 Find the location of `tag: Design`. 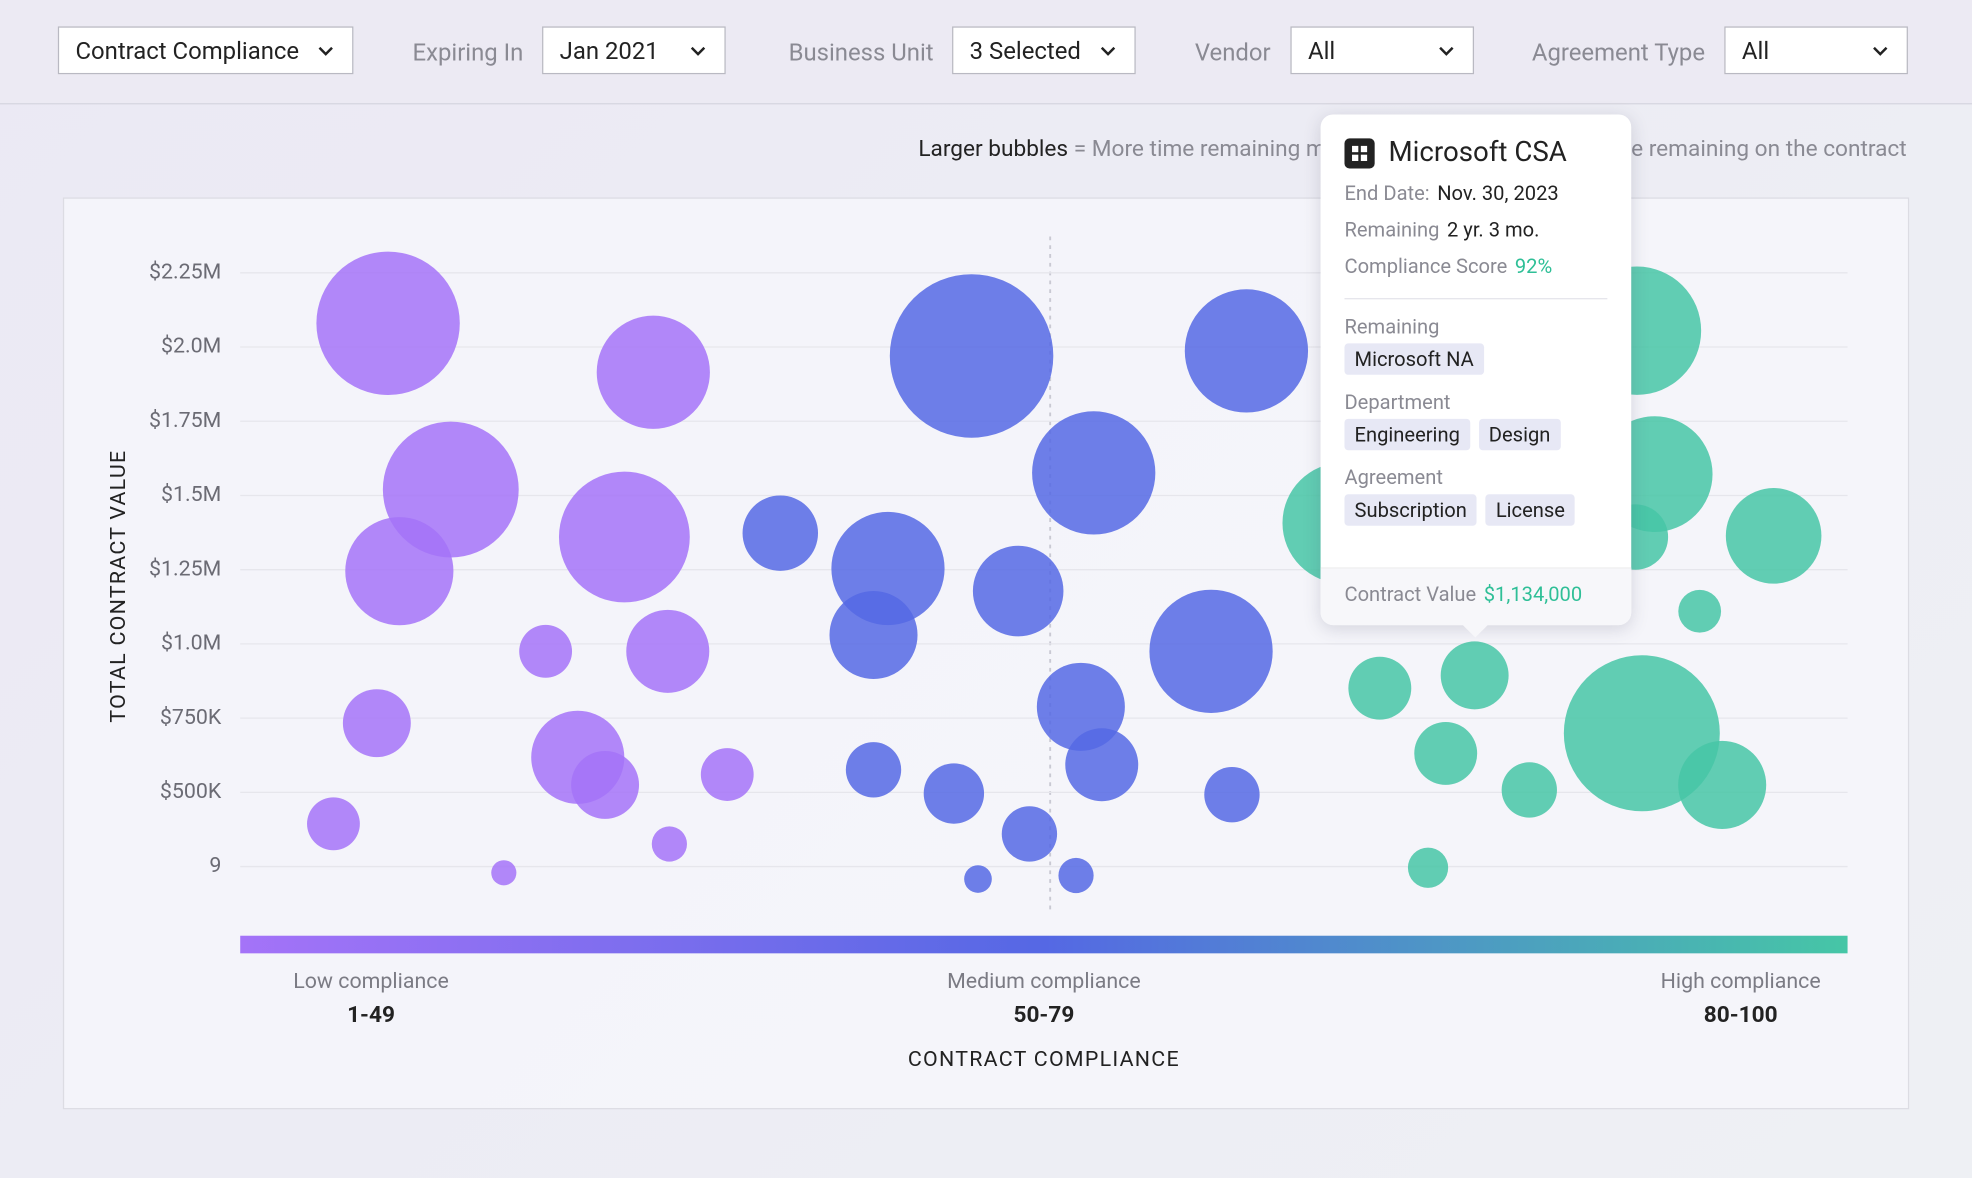

tag: Design is located at coordinates (1519, 434).